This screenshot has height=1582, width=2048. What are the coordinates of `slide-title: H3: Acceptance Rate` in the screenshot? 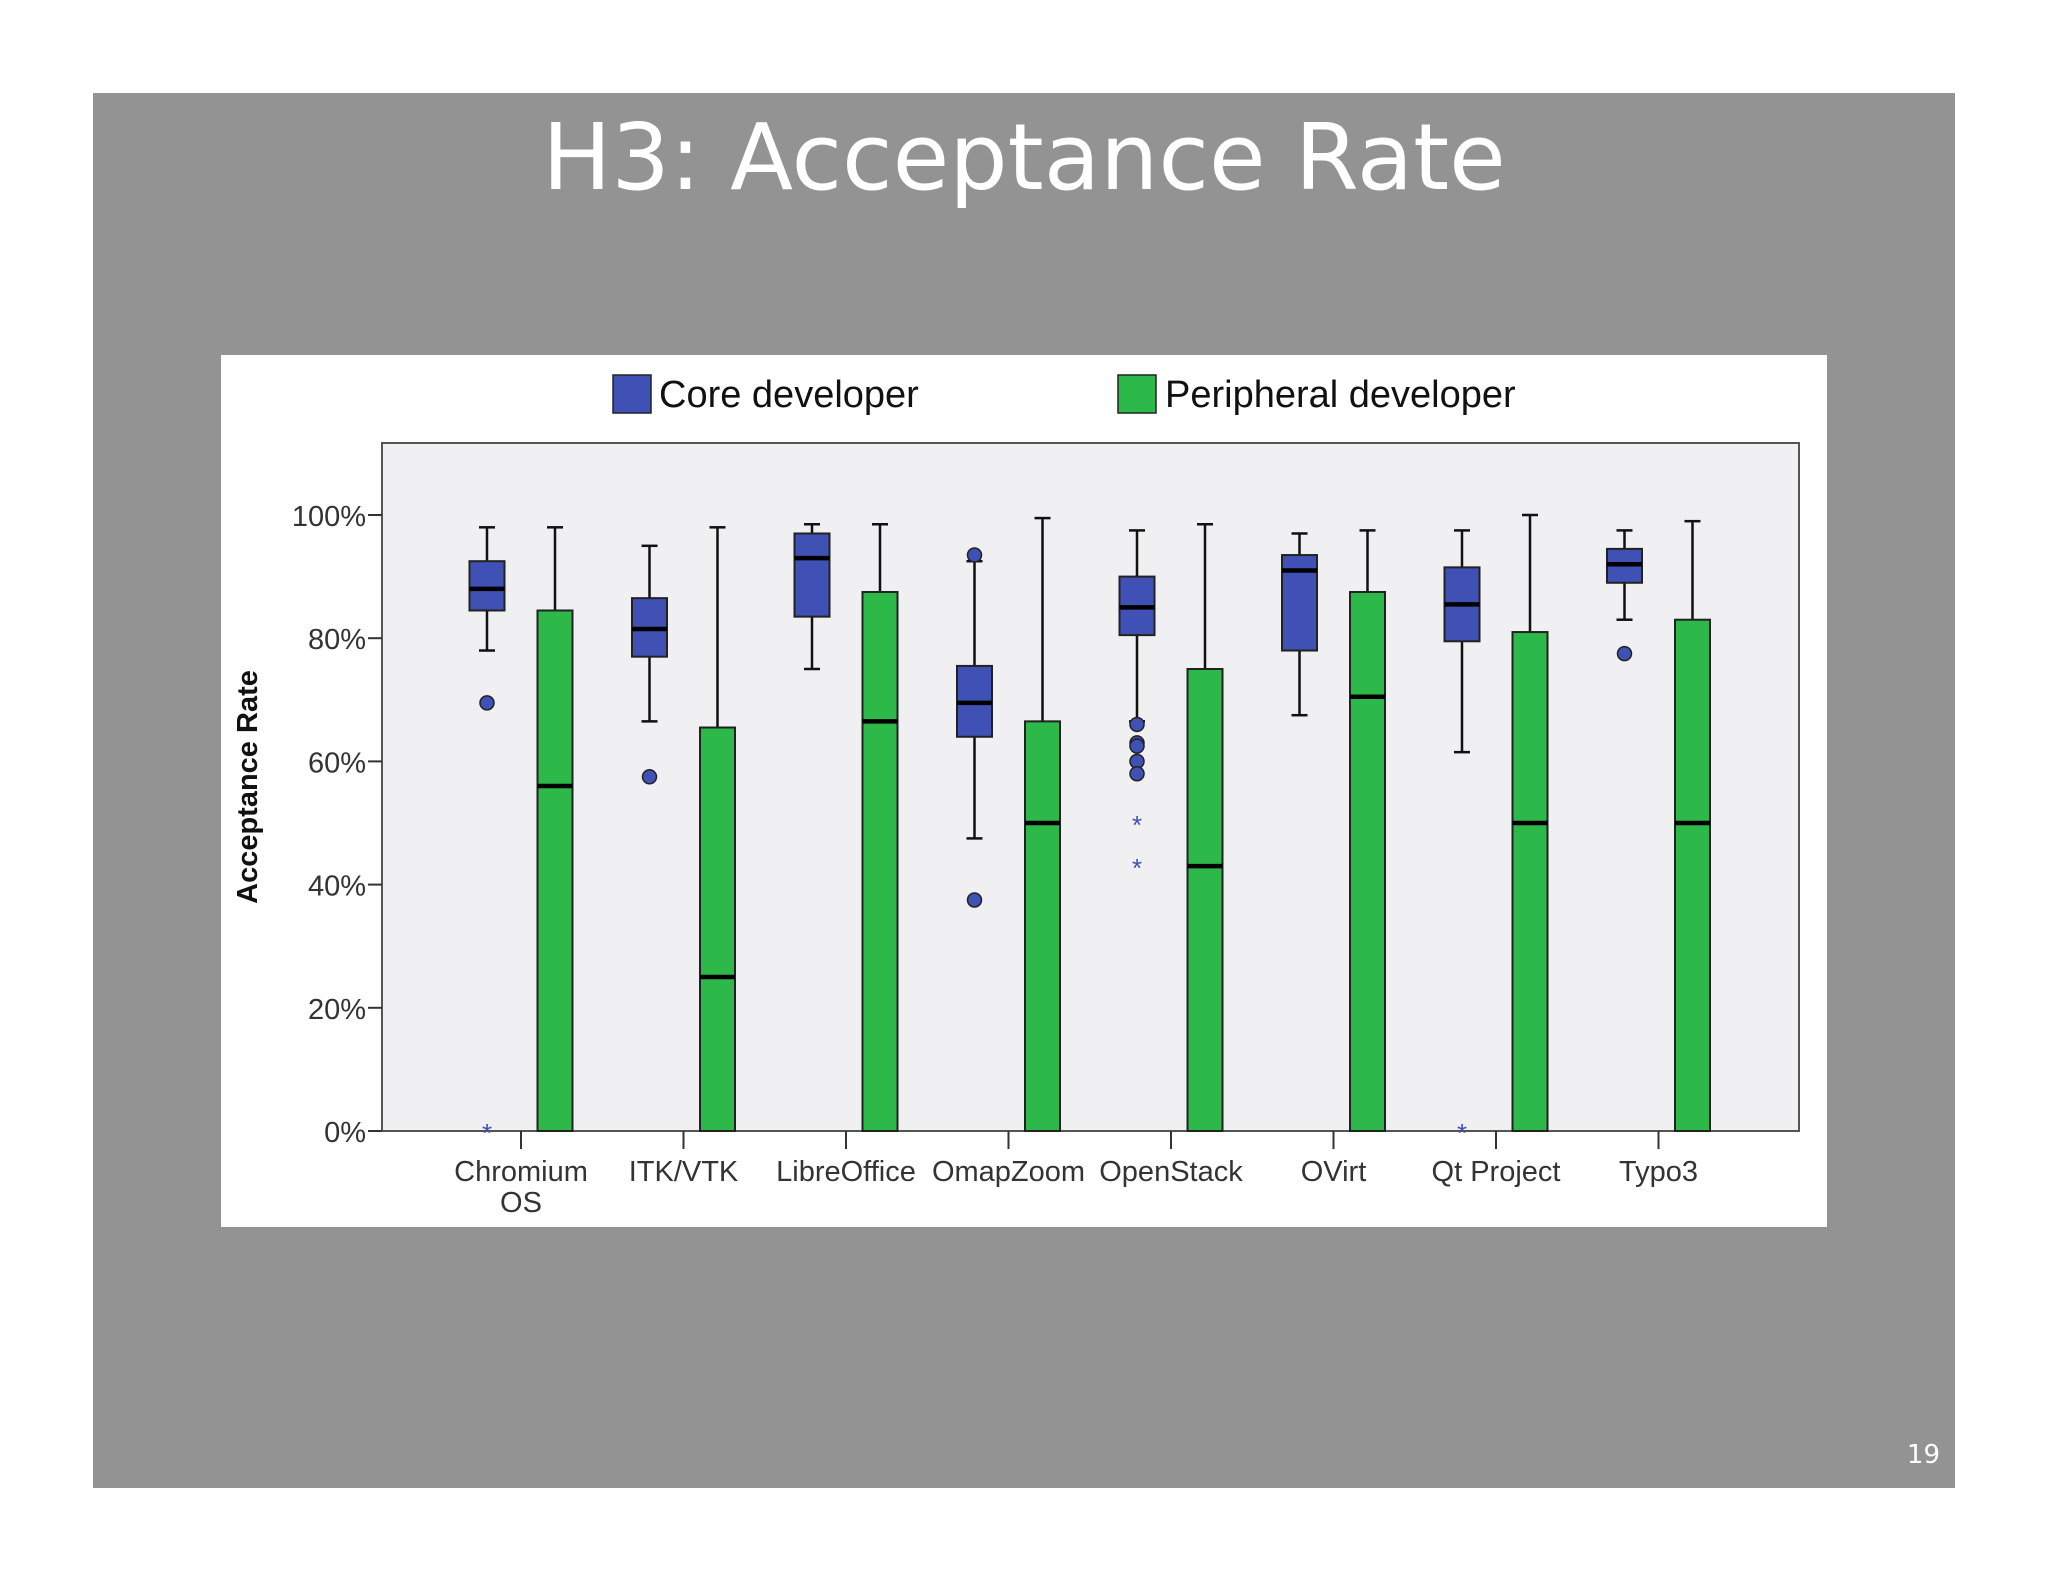 It's located at (1024, 157).